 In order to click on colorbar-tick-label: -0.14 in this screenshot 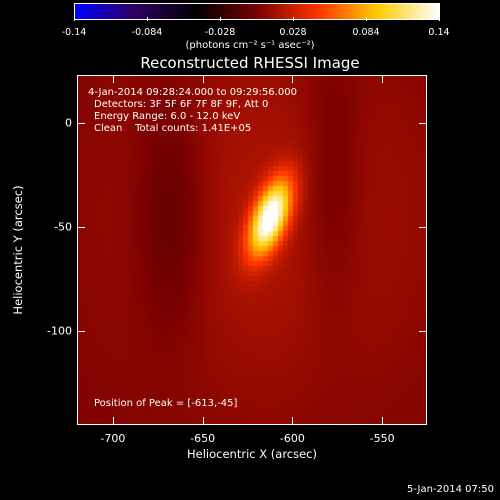, I will do `click(74, 32)`.